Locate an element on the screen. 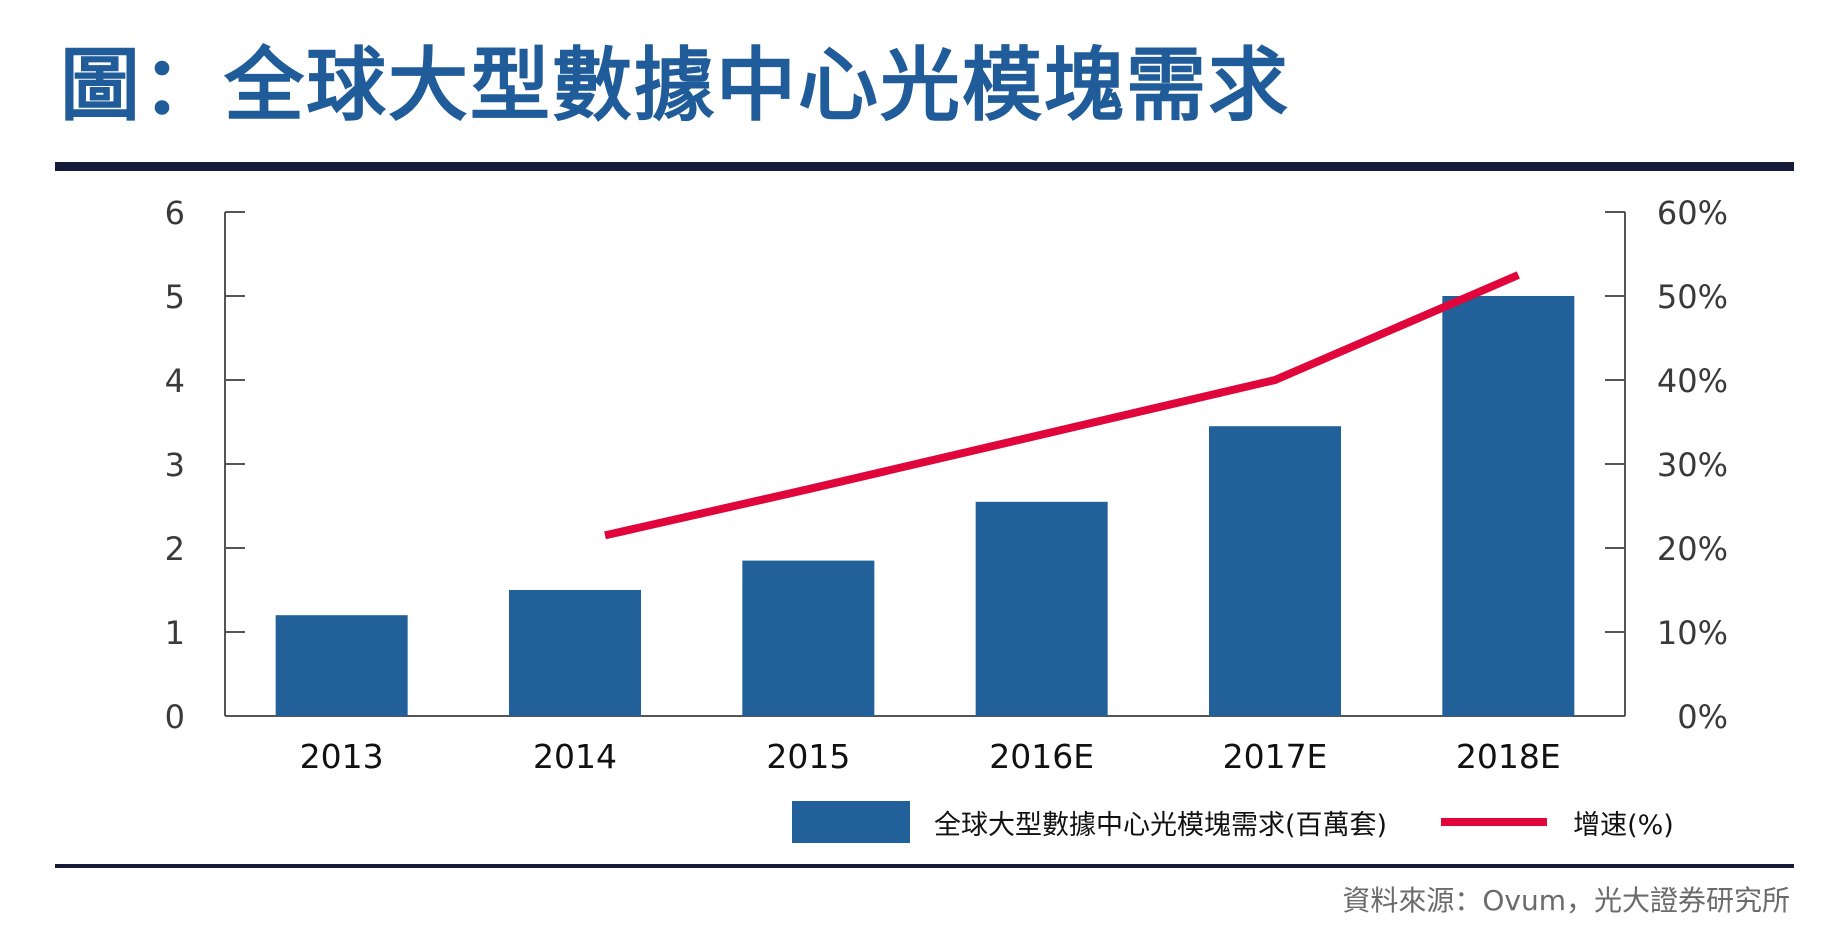 This screenshot has width=1840, height=948. y-tick-label-left: 1 is located at coordinates (175, 633).